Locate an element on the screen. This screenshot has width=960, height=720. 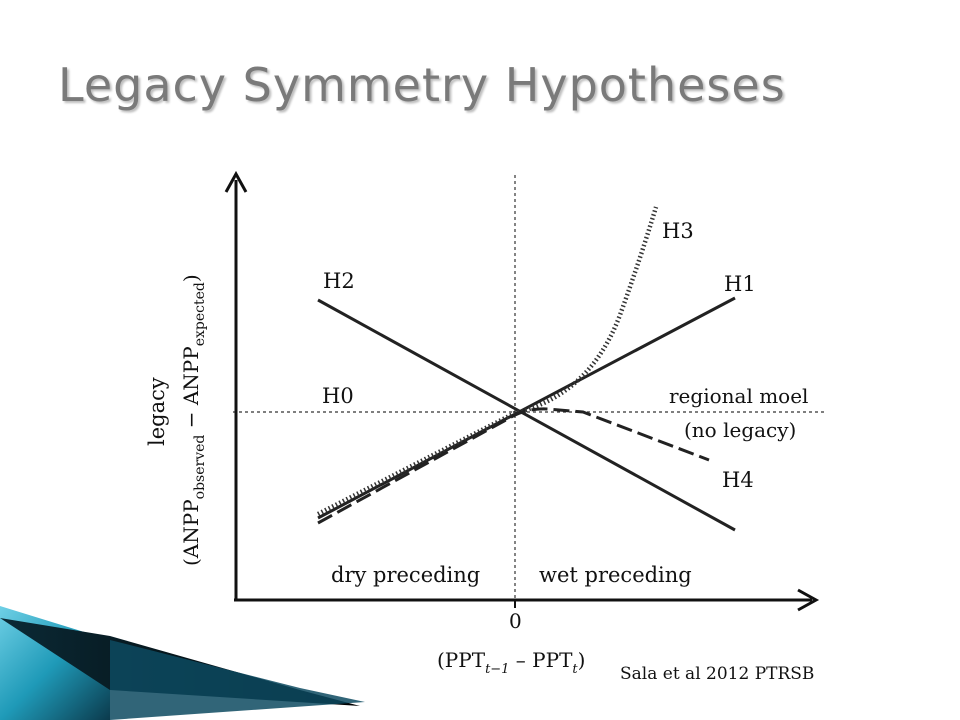
y-axis-arrow is located at coordinates (236, 181).